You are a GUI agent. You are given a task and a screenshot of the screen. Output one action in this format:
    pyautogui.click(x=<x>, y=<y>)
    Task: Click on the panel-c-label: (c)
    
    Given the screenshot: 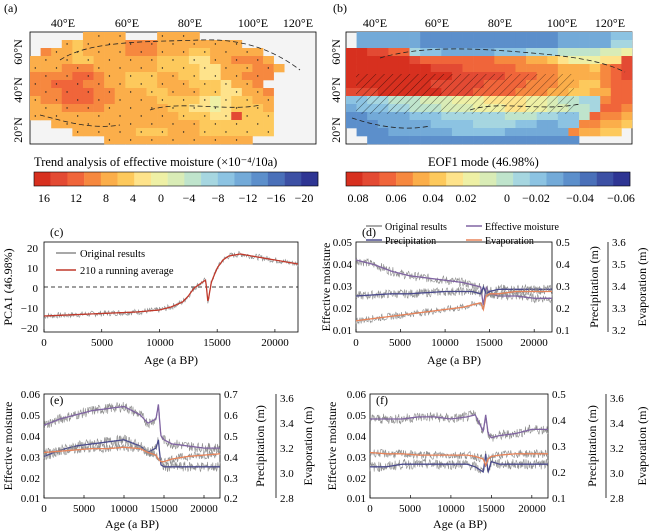 What is the action you would take?
    pyautogui.click(x=56, y=232)
    